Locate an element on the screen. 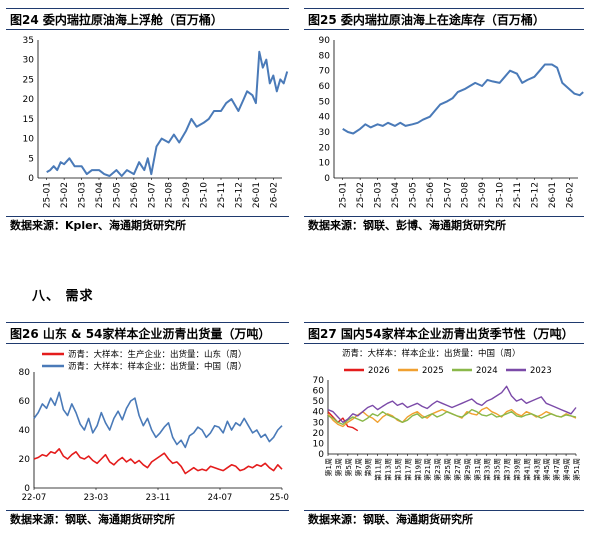 This screenshot has width=590, height=533. y-tick-label: 5 is located at coordinates (31, 159).